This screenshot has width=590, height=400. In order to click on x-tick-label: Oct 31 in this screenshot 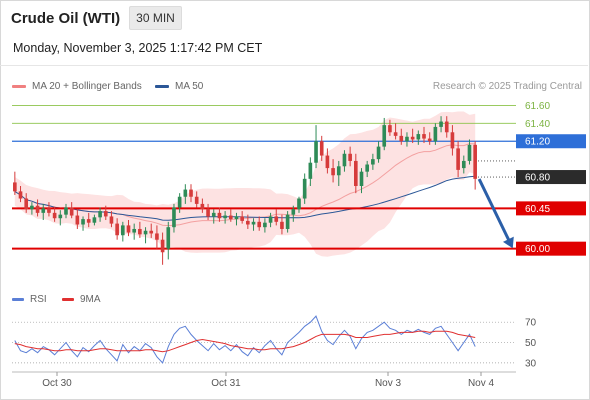, I will do `click(226, 383)`.